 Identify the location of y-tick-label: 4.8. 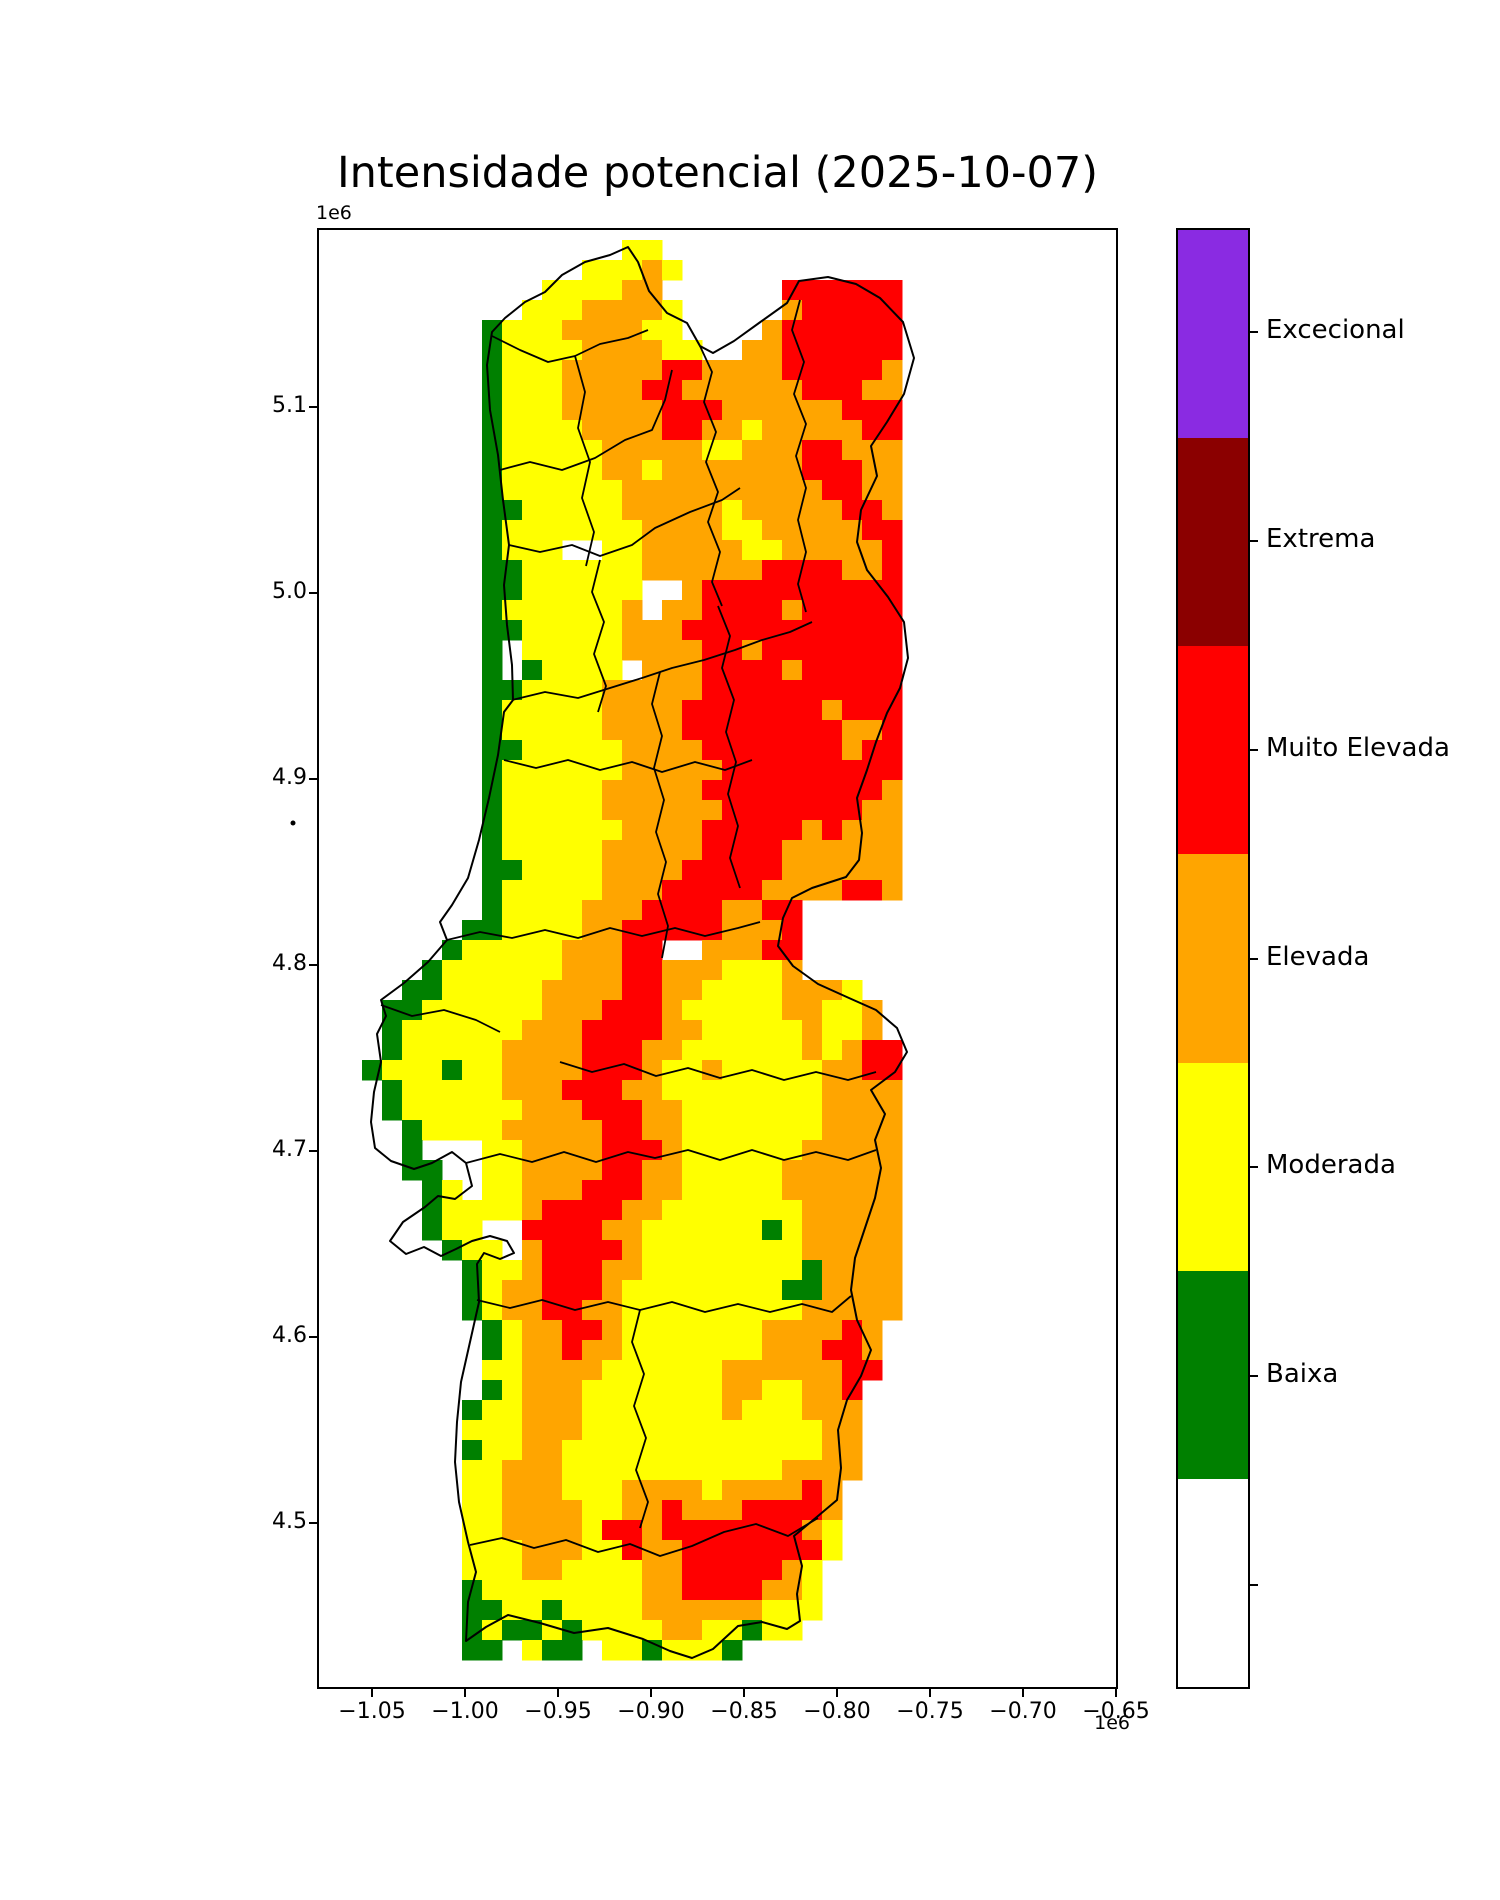
(289, 963).